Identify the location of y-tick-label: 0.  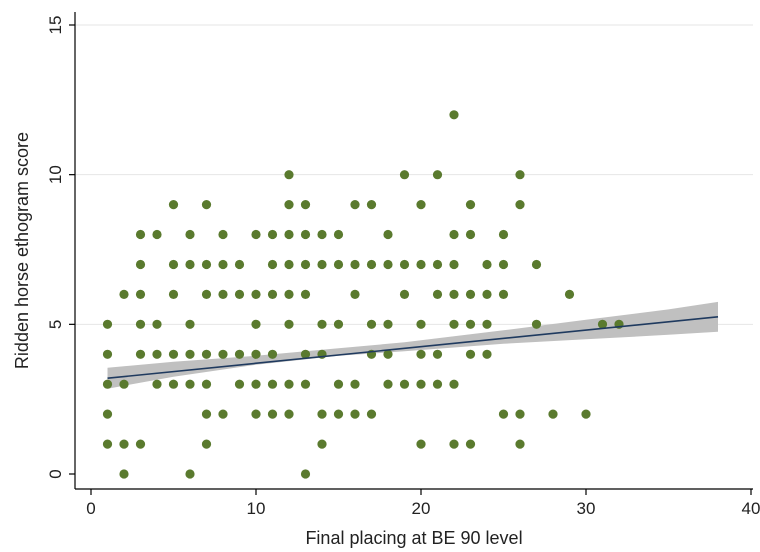
(55, 473).